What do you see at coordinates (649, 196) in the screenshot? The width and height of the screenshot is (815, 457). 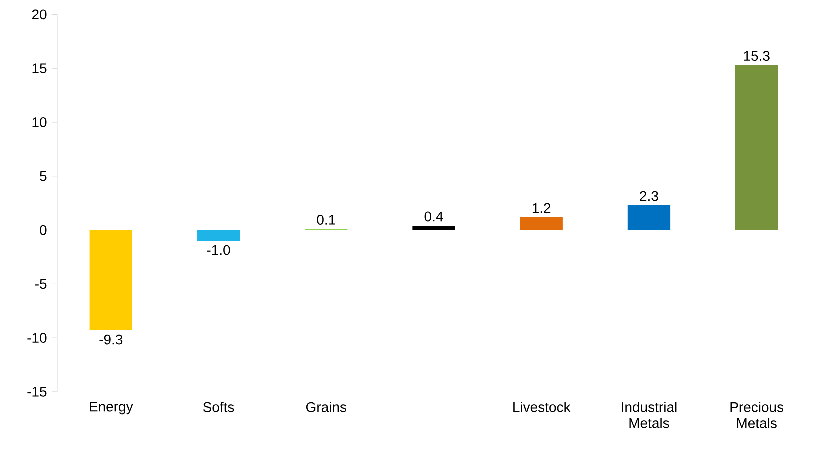 I see `data-label: 2.3` at bounding box center [649, 196].